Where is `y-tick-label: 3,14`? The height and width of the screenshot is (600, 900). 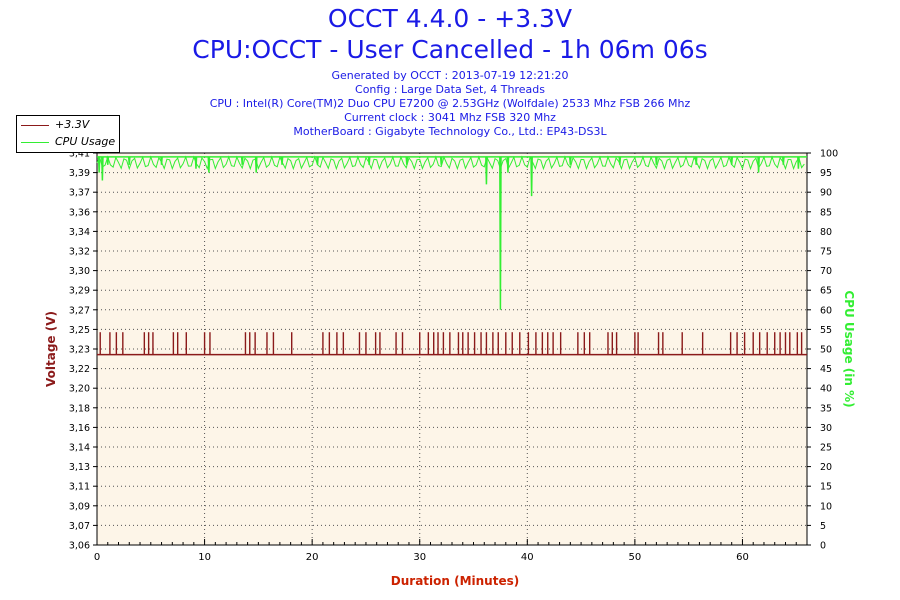
y-tick-label: 3,14 is located at coordinates (79, 448).